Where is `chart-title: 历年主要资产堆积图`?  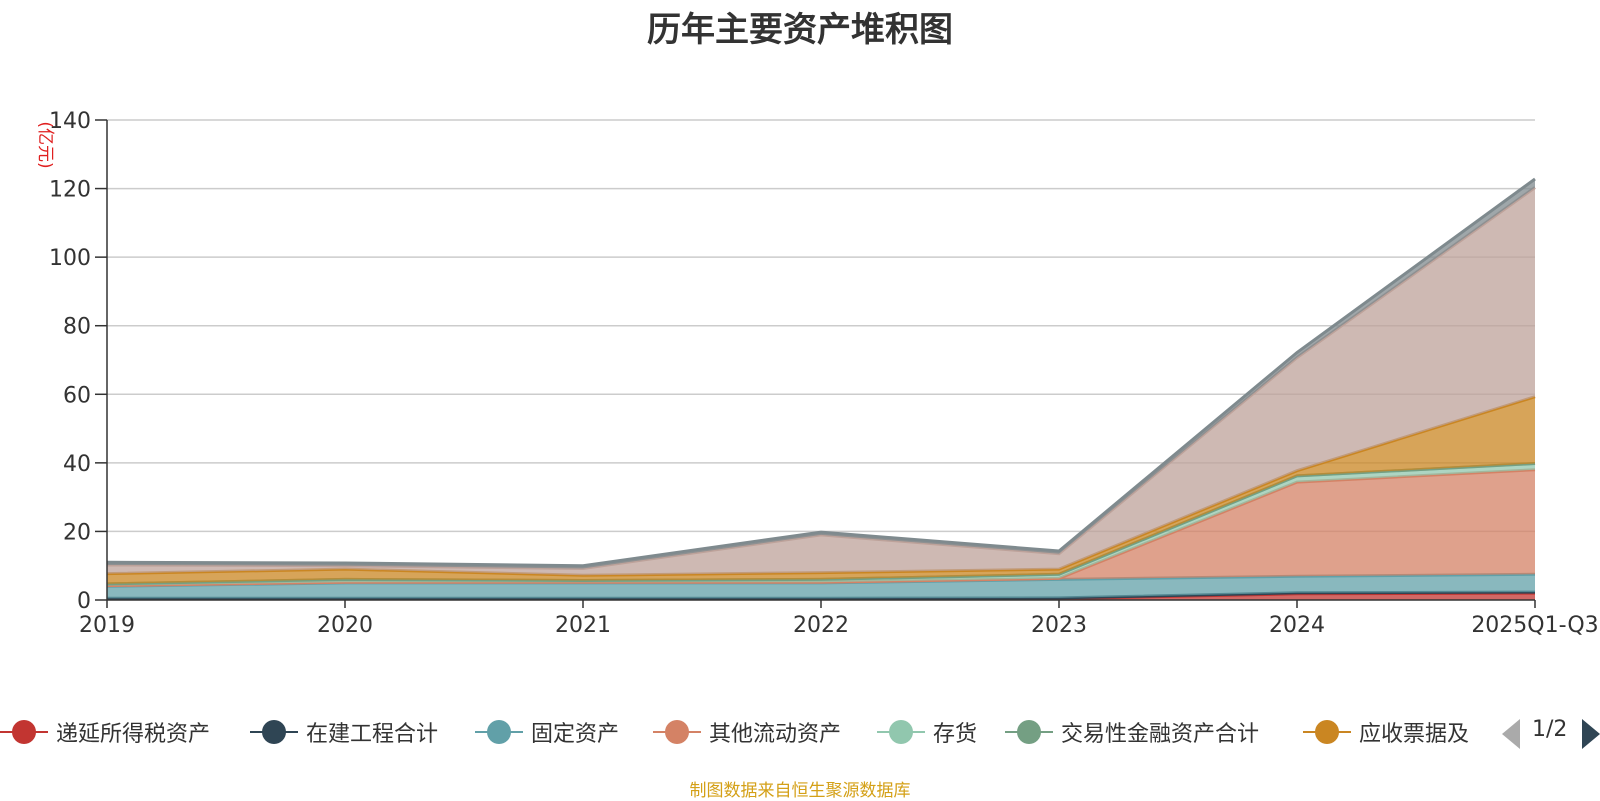
chart-title: 历年主要资产堆积图 is located at coordinates (800, 30).